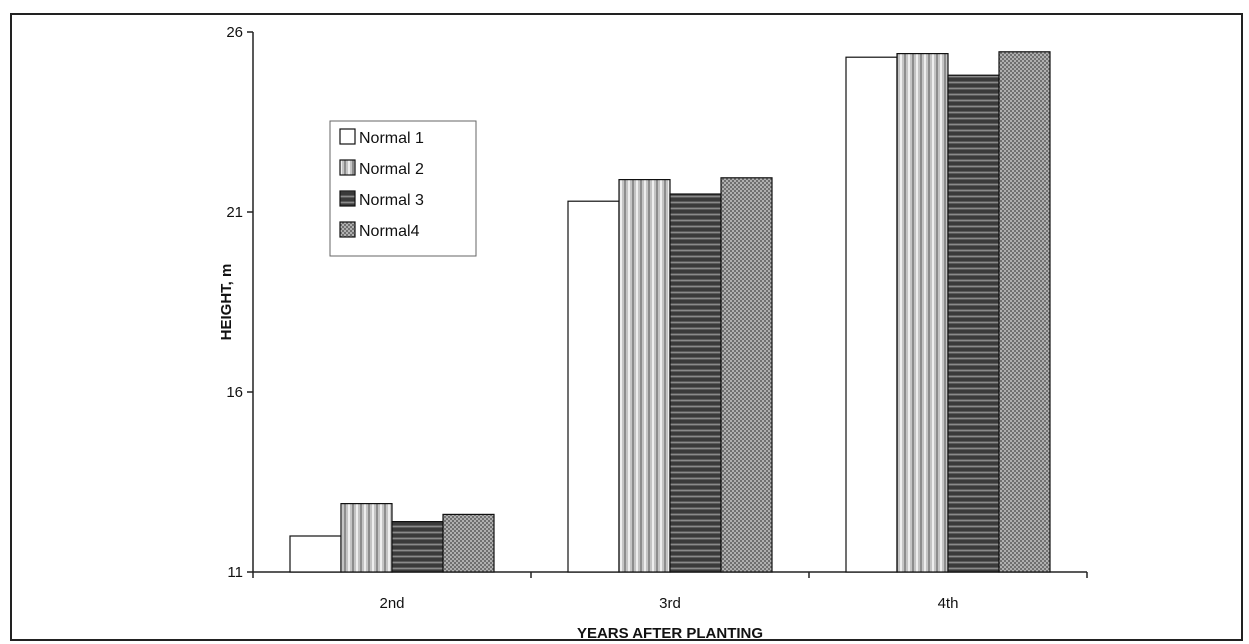 The image size is (1249, 644). What do you see at coordinates (234, 32) in the screenshot?
I see `y-tick-label: 26` at bounding box center [234, 32].